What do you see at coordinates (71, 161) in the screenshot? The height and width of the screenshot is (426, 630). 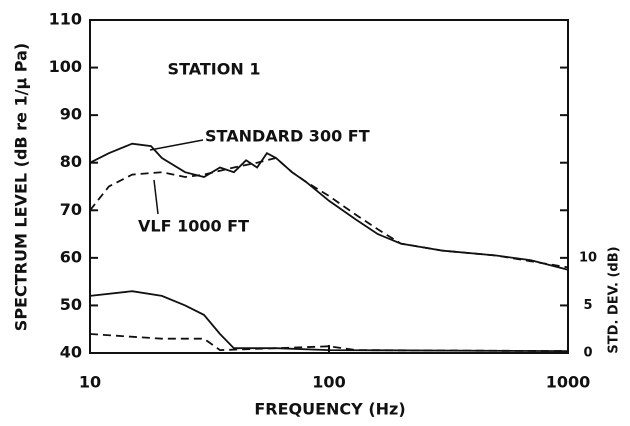 I see `y-tick-label: 80` at bounding box center [71, 161].